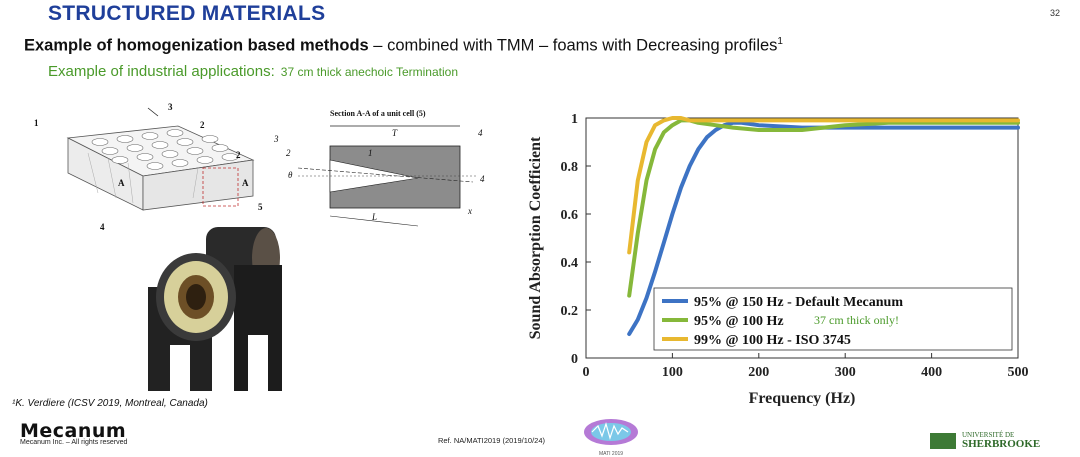 This screenshot has width=1080, height=457. I want to click on udes-line2: SHERBROOKE, so click(1001, 444).